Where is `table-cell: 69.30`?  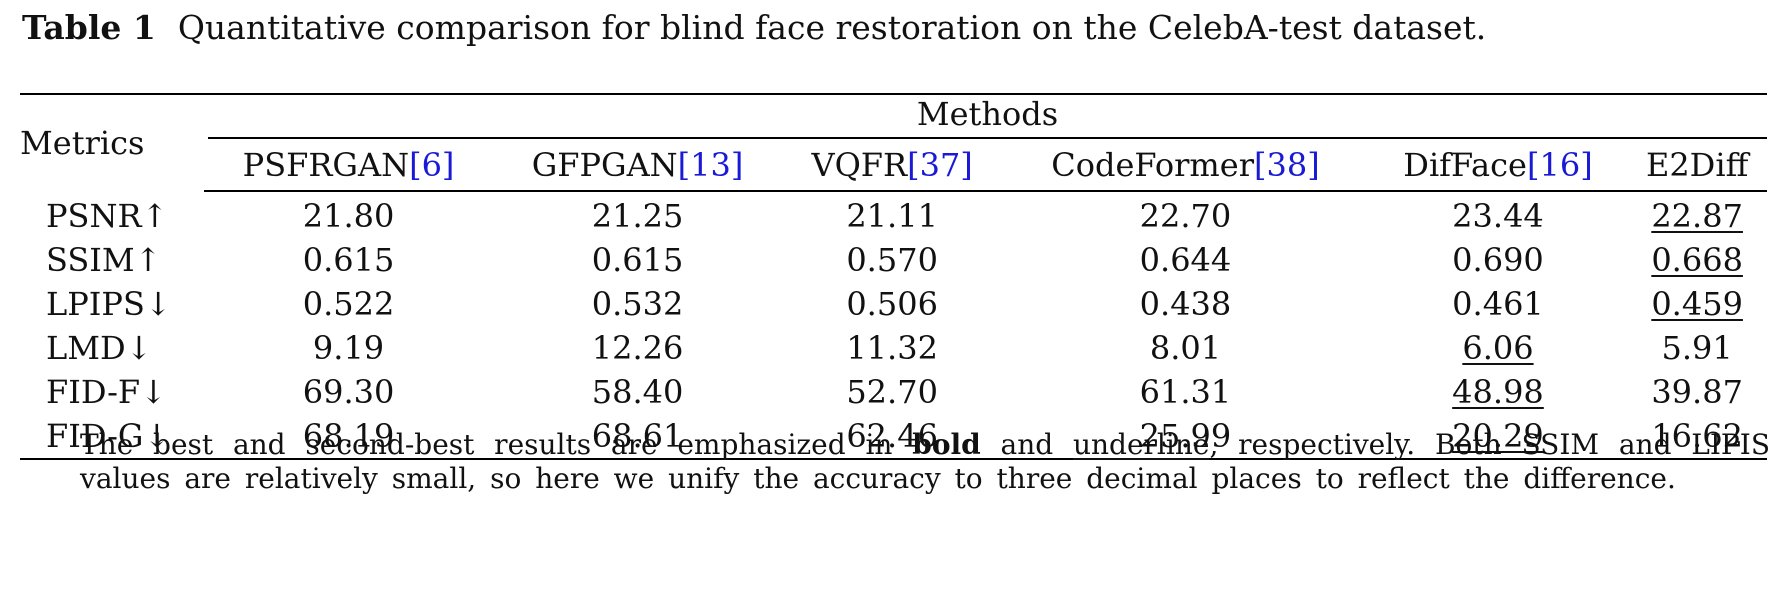
table-cell: 69.30 is located at coordinates (348, 392).